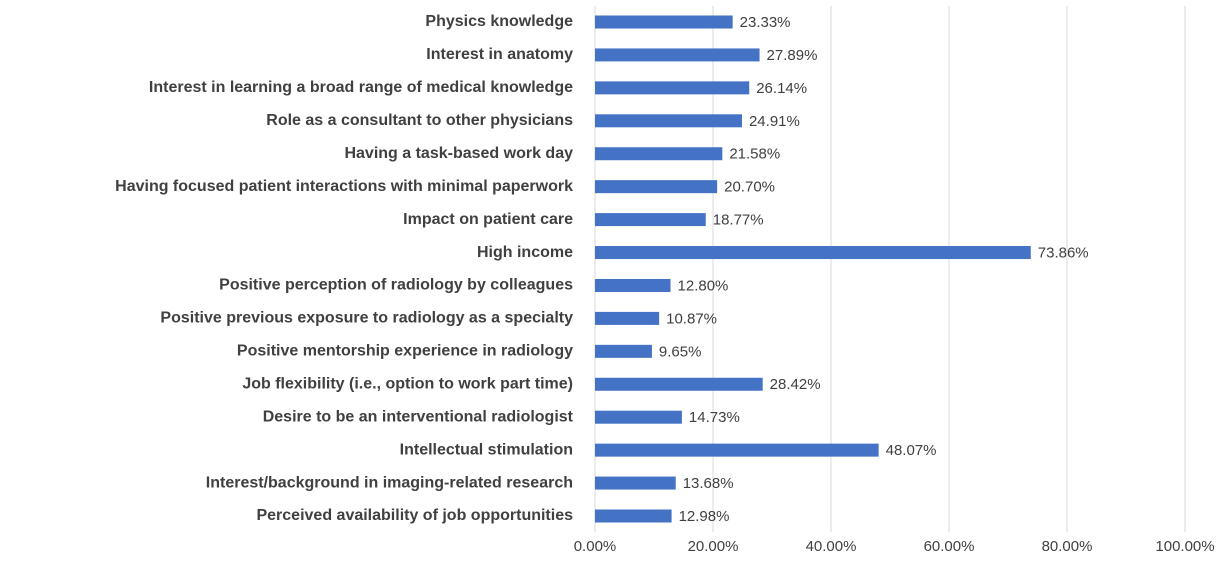 The image size is (1221, 565). Describe the element at coordinates (781, 88) in the screenshot. I see `value-label: 26.14%` at that location.